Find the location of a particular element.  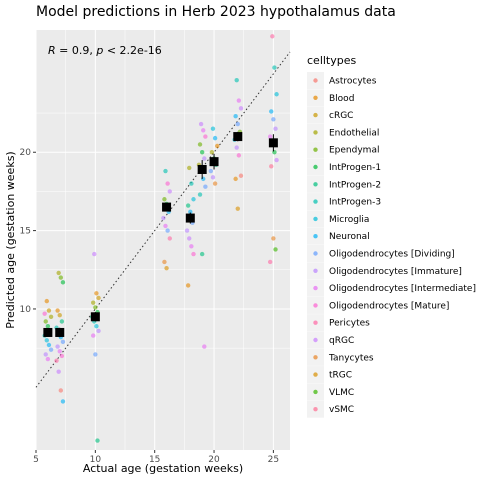

legend-item-label: cRGC is located at coordinates (341, 116).